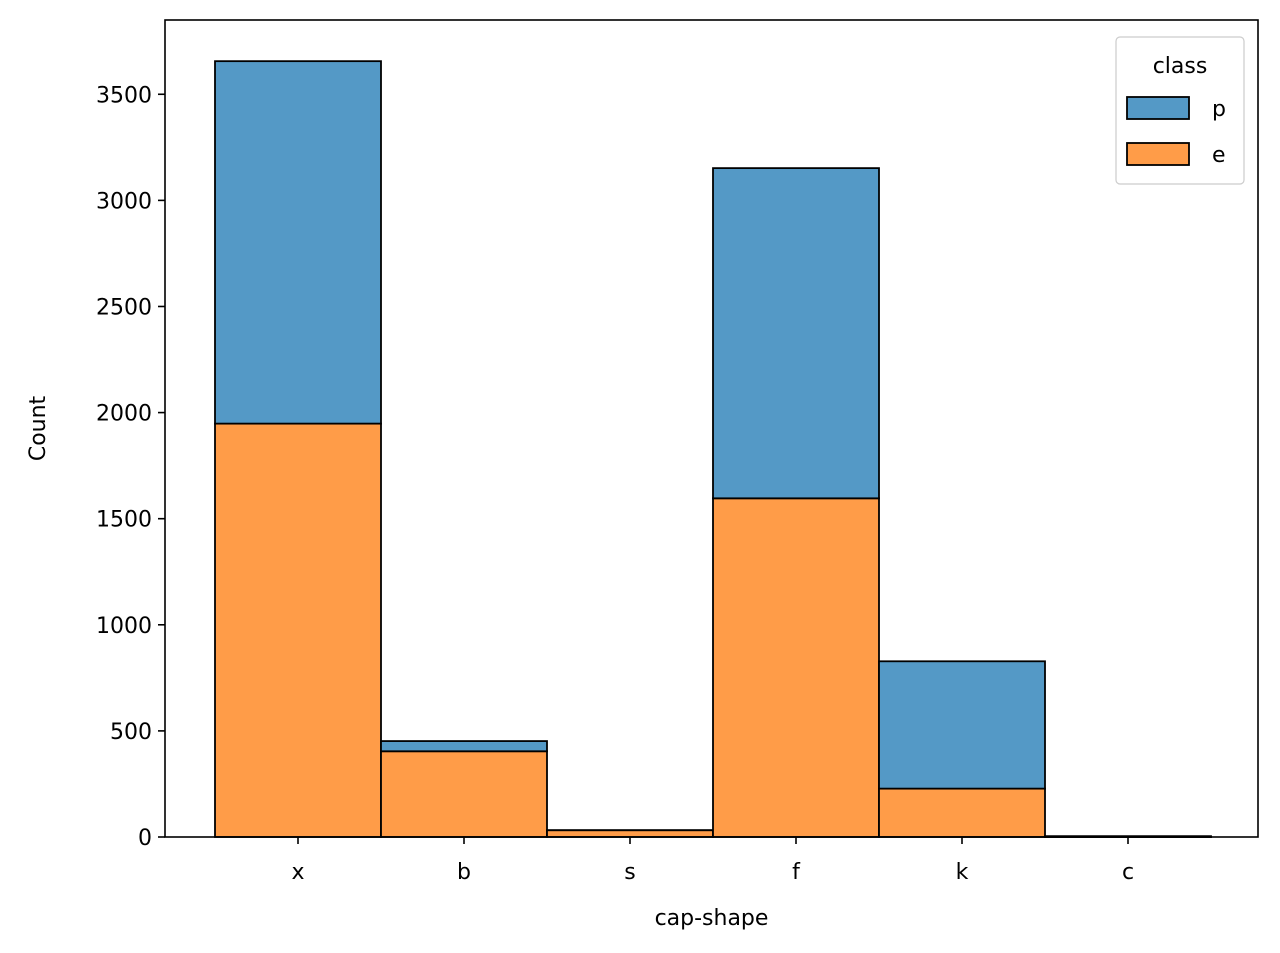 This screenshot has height=953, width=1280. I want to click on legend-swatch-e, so click(1158, 154).